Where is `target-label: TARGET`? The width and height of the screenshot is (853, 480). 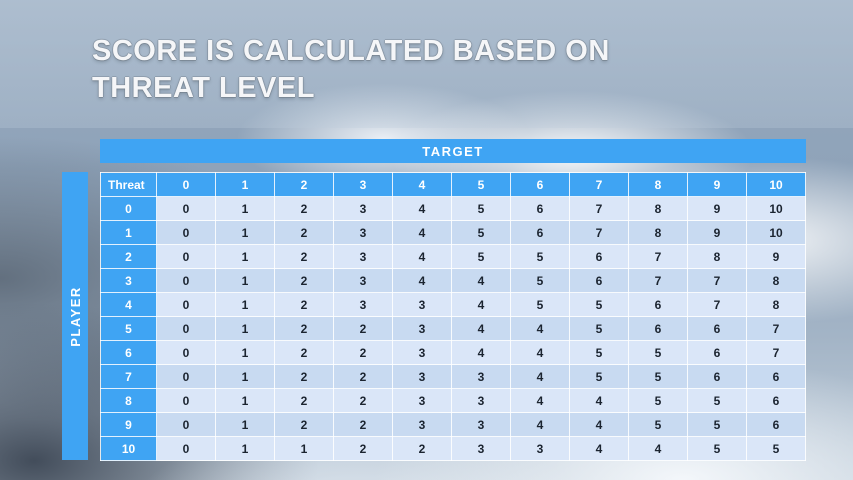
target-label: TARGET is located at coordinates (453, 151).